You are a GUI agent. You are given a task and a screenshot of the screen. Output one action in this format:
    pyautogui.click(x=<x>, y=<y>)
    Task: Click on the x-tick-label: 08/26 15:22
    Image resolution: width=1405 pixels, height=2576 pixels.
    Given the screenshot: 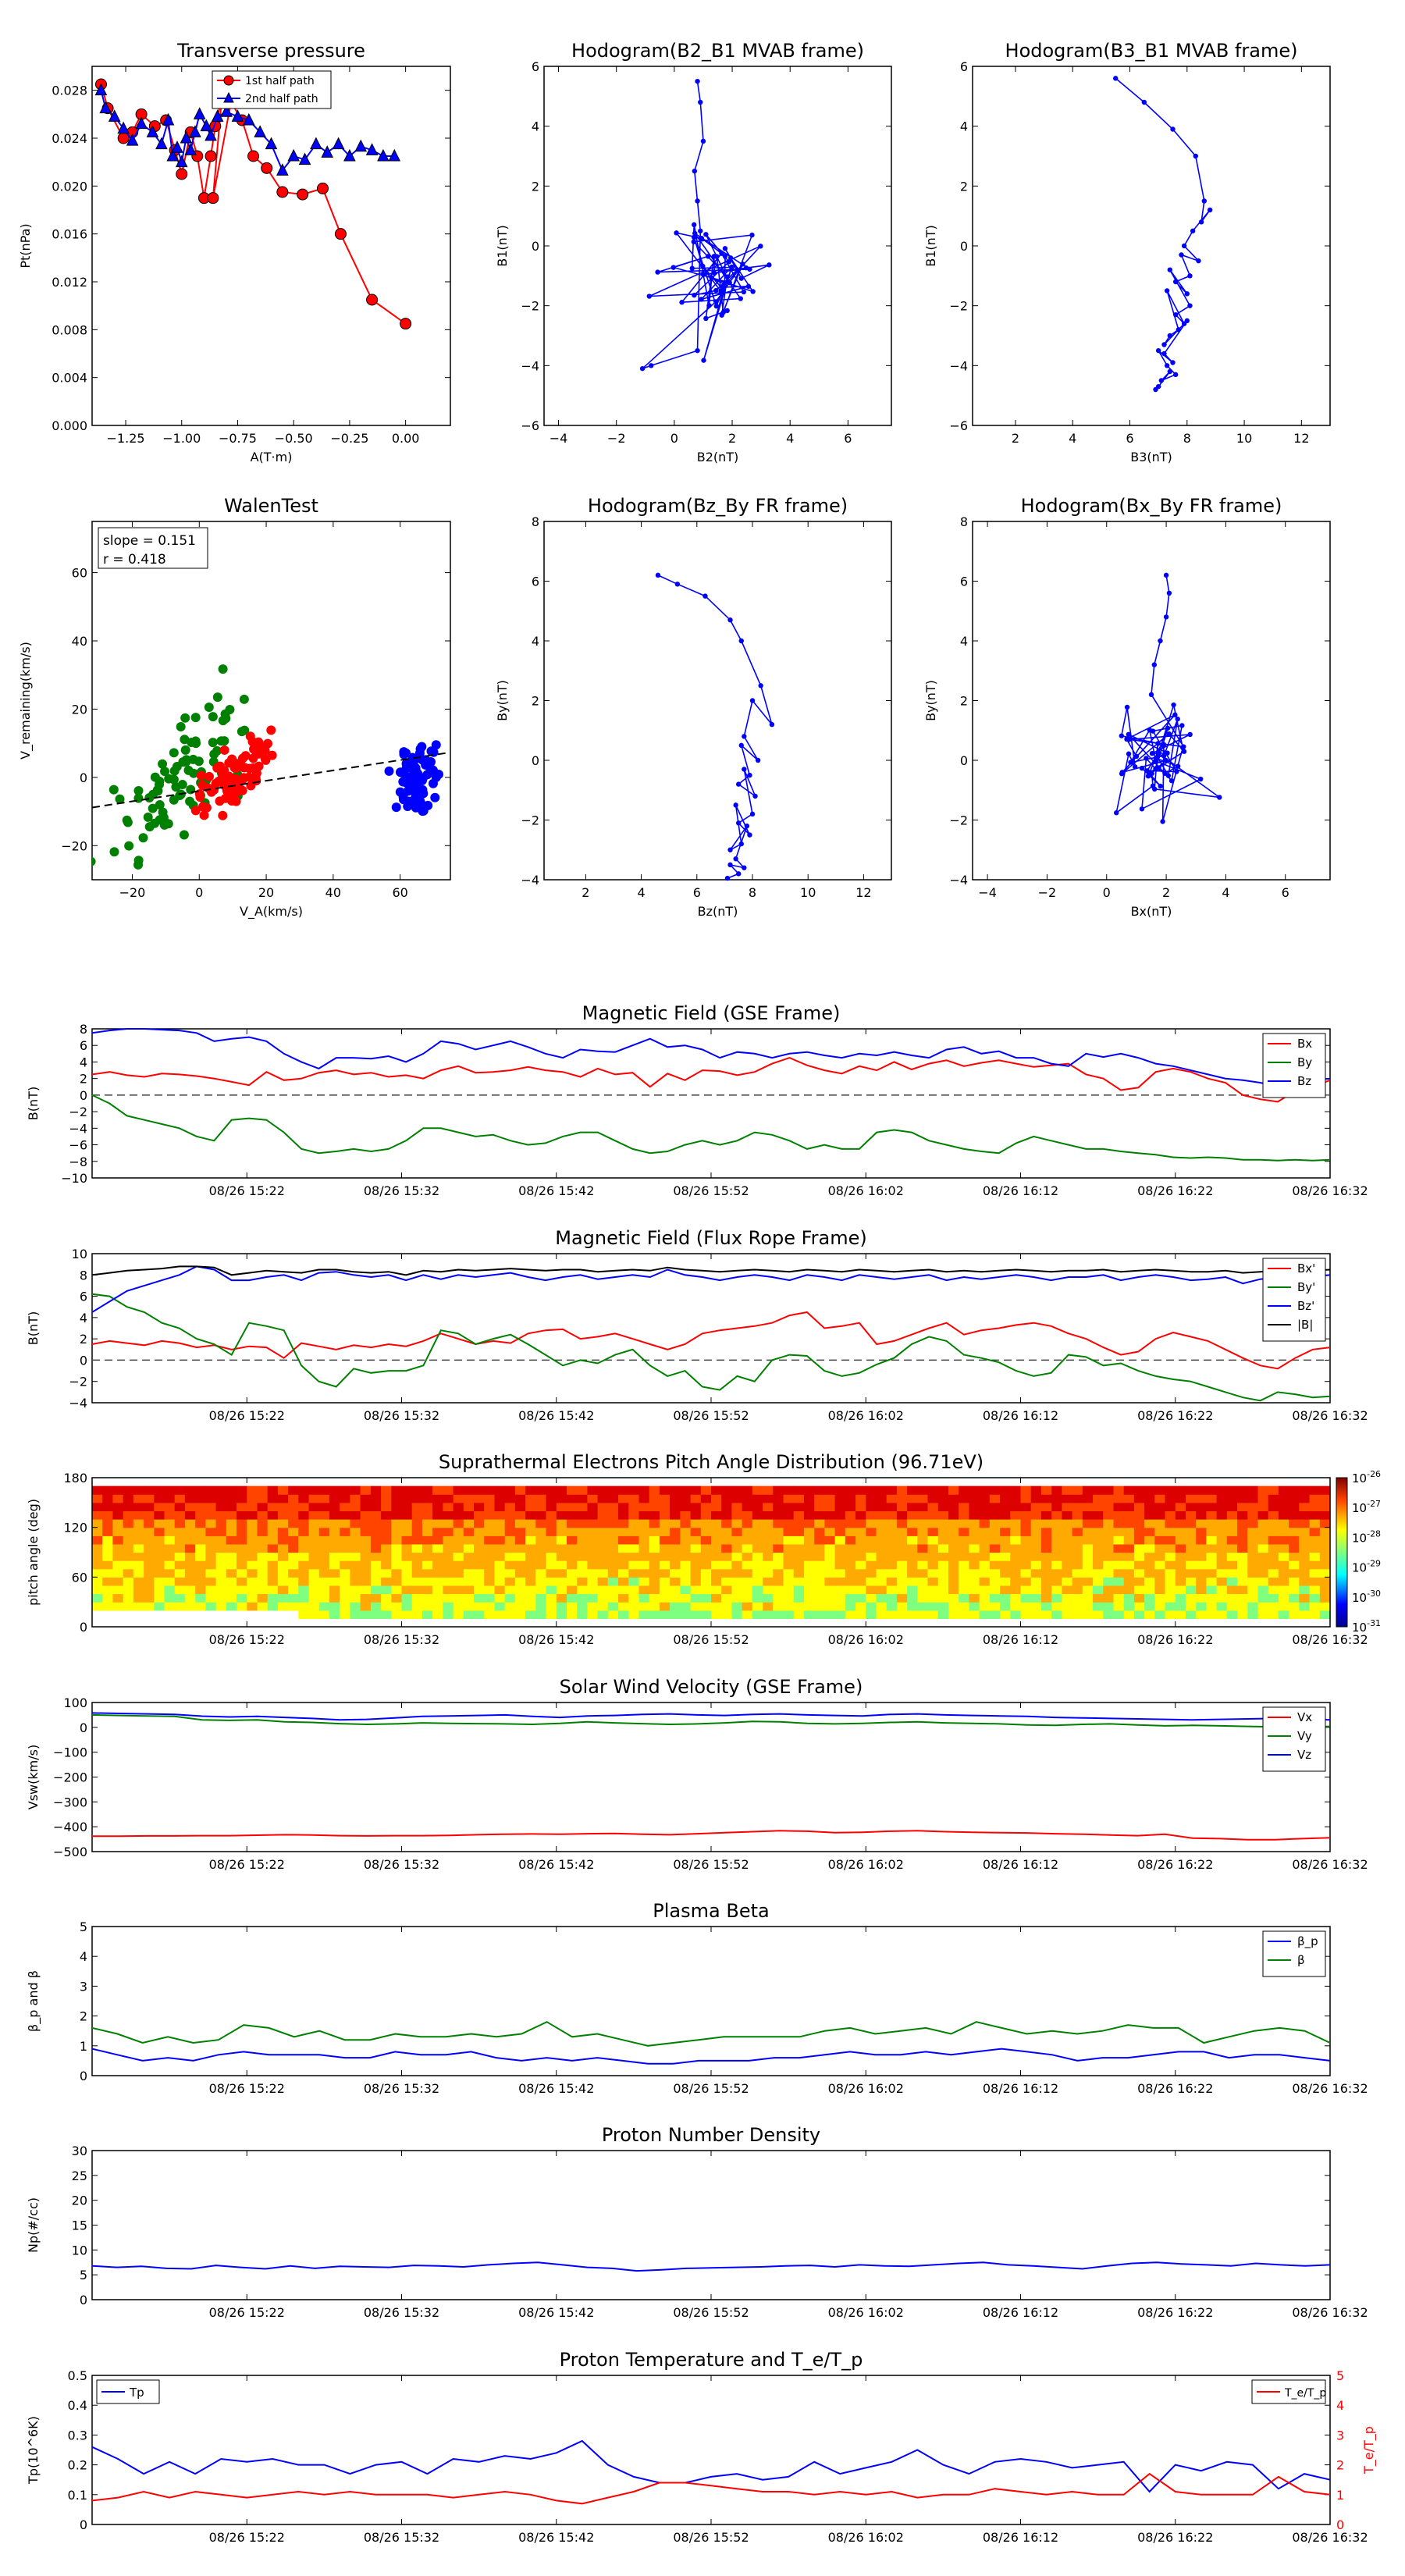 What is the action you would take?
    pyautogui.click(x=247, y=1639)
    